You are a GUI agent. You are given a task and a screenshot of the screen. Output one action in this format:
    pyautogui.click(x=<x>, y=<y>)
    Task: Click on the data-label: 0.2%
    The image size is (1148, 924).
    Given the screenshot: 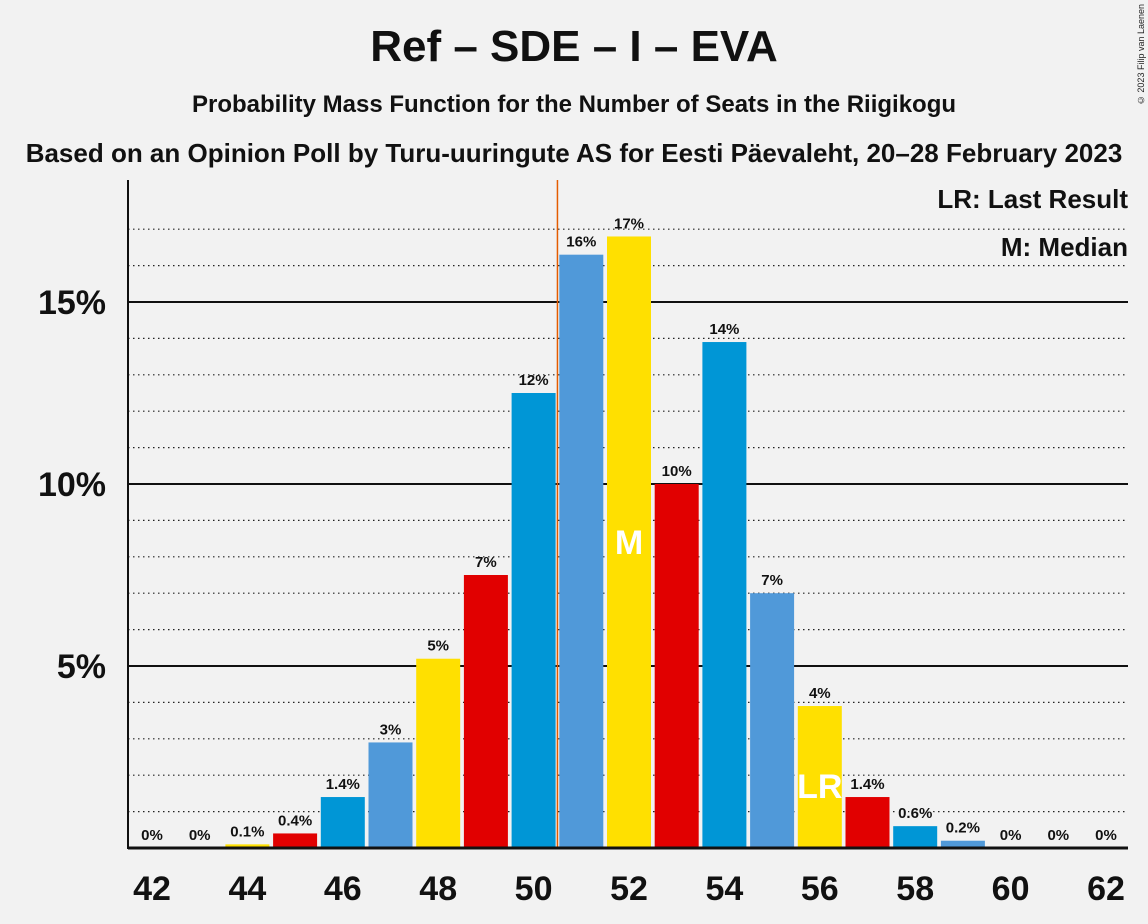 What is the action you would take?
    pyautogui.click(x=963, y=828)
    